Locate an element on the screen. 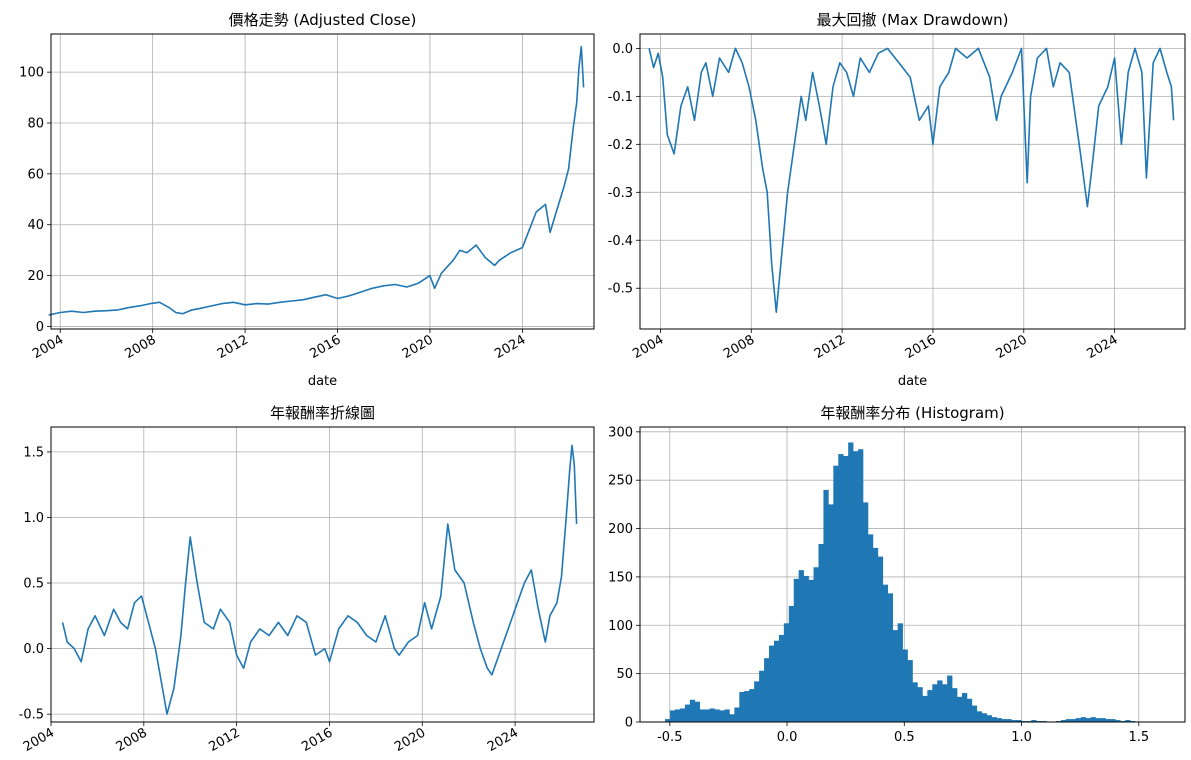 The image size is (1191, 760). chart-title: 年報酬率分布 (Histogram) is located at coordinates (912, 413).